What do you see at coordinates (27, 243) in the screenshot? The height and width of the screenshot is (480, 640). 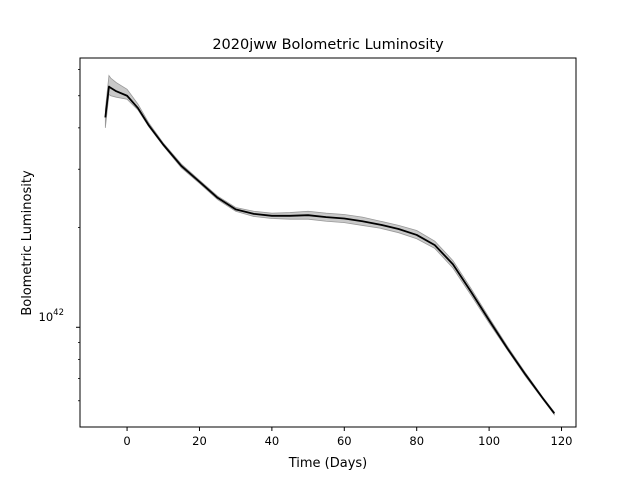 I see `y-axis-label: Bolometric Luminosity` at bounding box center [27, 243].